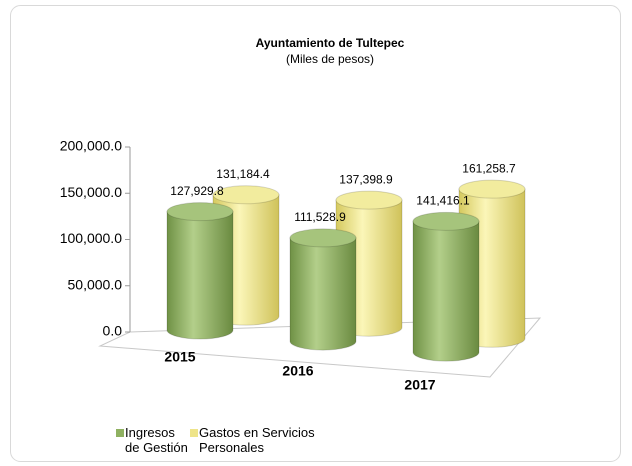 The image size is (632, 466). Describe the element at coordinates (91, 192) in the screenshot. I see `y-tick-label: 150,000.0` at that location.